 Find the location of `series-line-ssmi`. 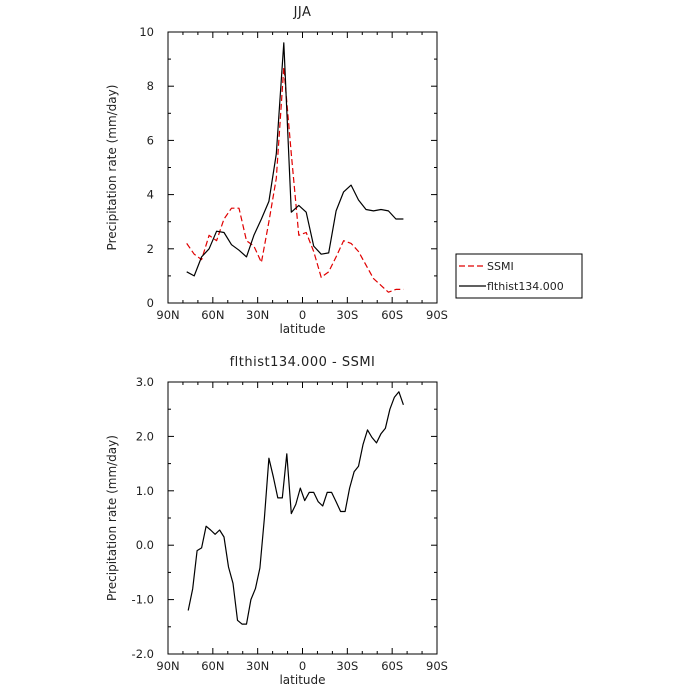

series-line-ssmi is located at coordinates (295, 179).